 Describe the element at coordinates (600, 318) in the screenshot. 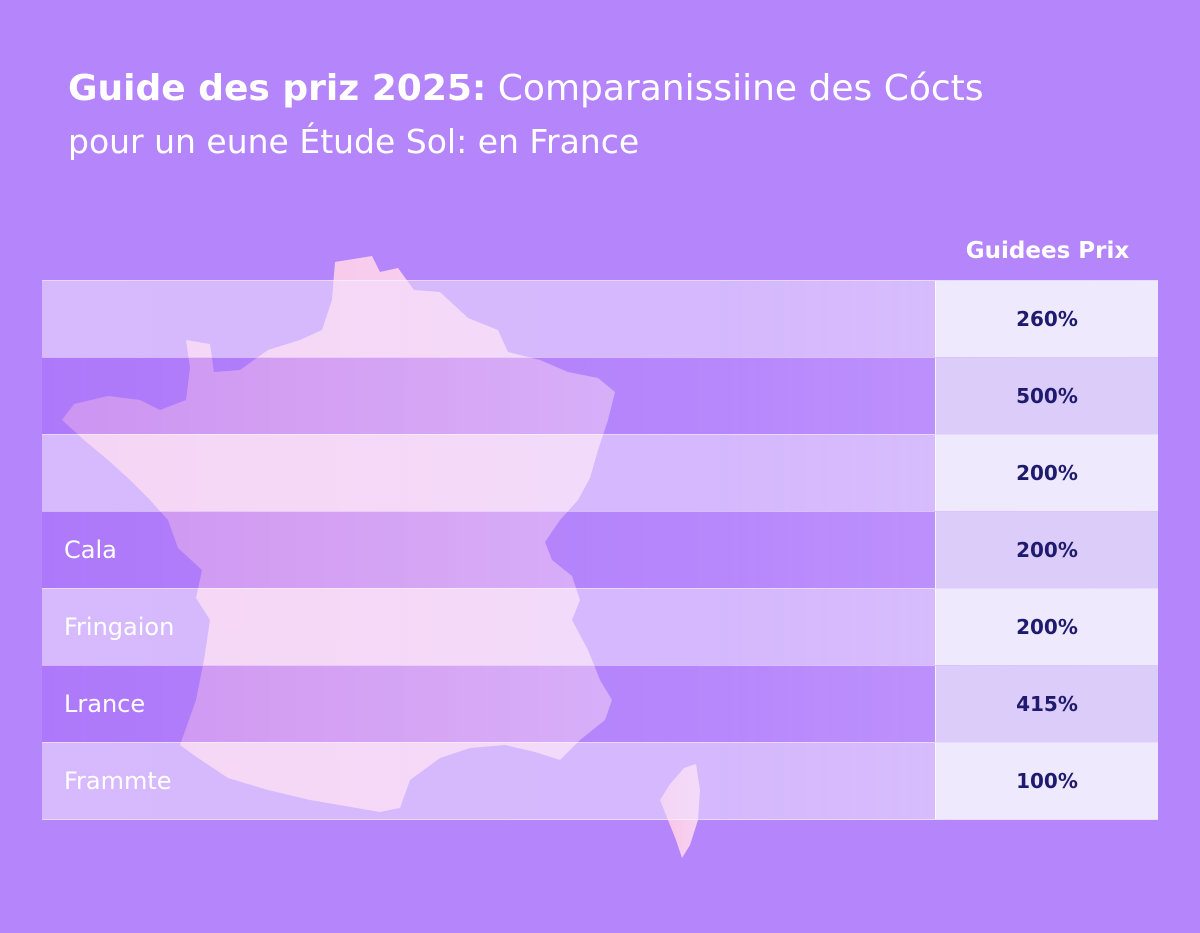

I see `table-row: 260%` at that location.